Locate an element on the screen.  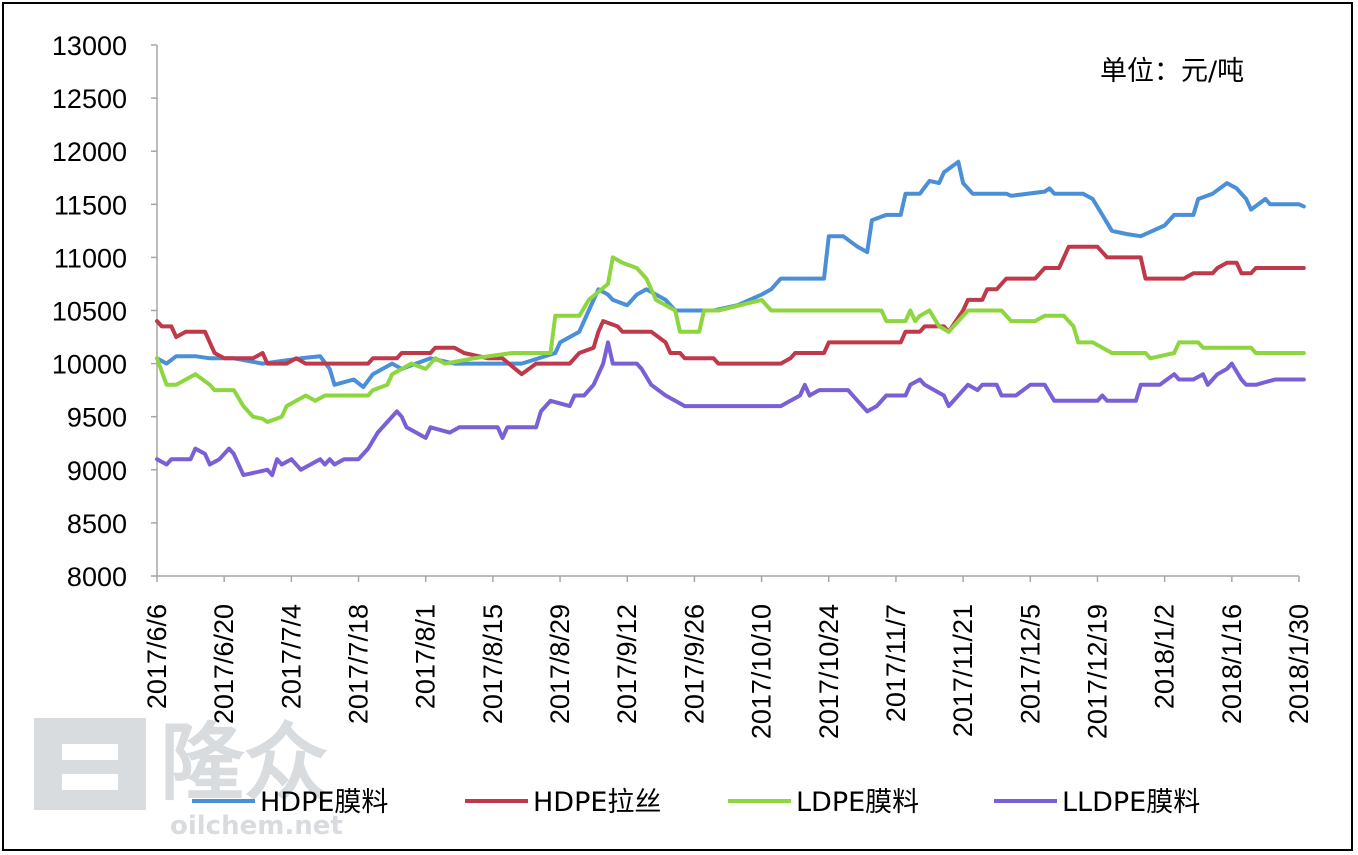
x-tick-label: 2017/8/15 is located at coordinates (493, 664).